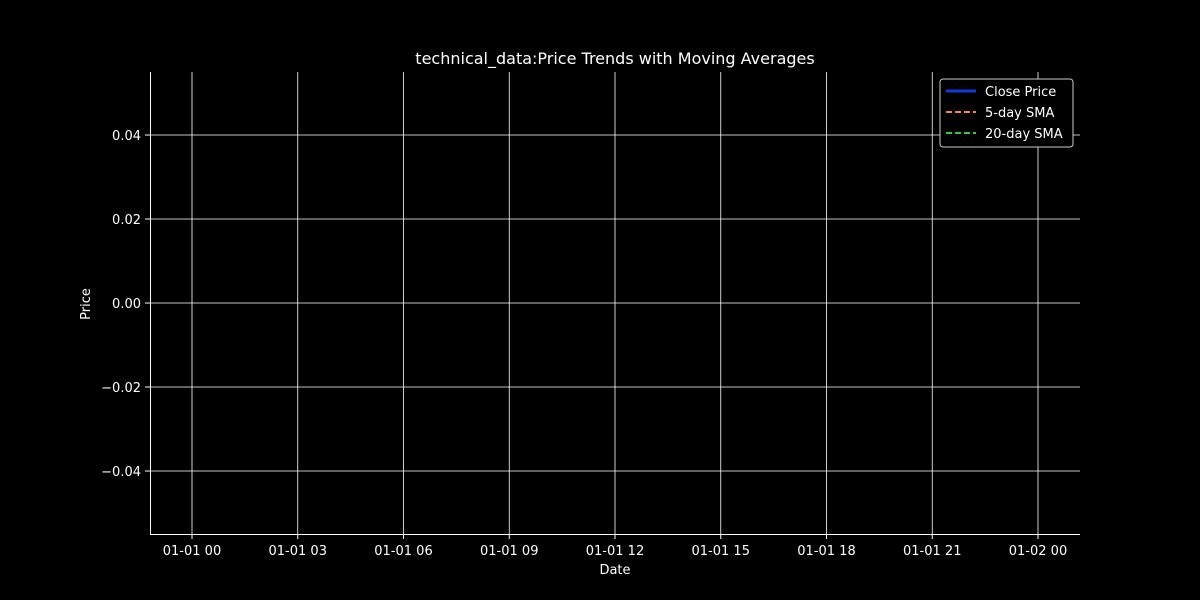 Image resolution: width=1200 pixels, height=600 pixels. I want to click on x-tick-label: 01-01 12, so click(615, 551).